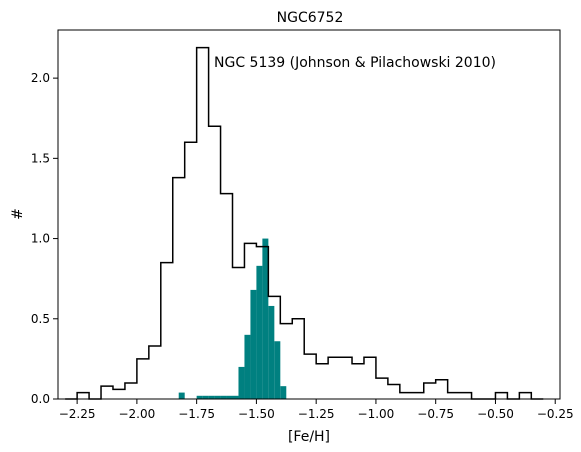 The image size is (581, 452). What do you see at coordinates (355, 63) in the screenshot?
I see `chart-annotation: NGC 5139 (Johnson & Pilachowski 2010)` at bounding box center [355, 63].